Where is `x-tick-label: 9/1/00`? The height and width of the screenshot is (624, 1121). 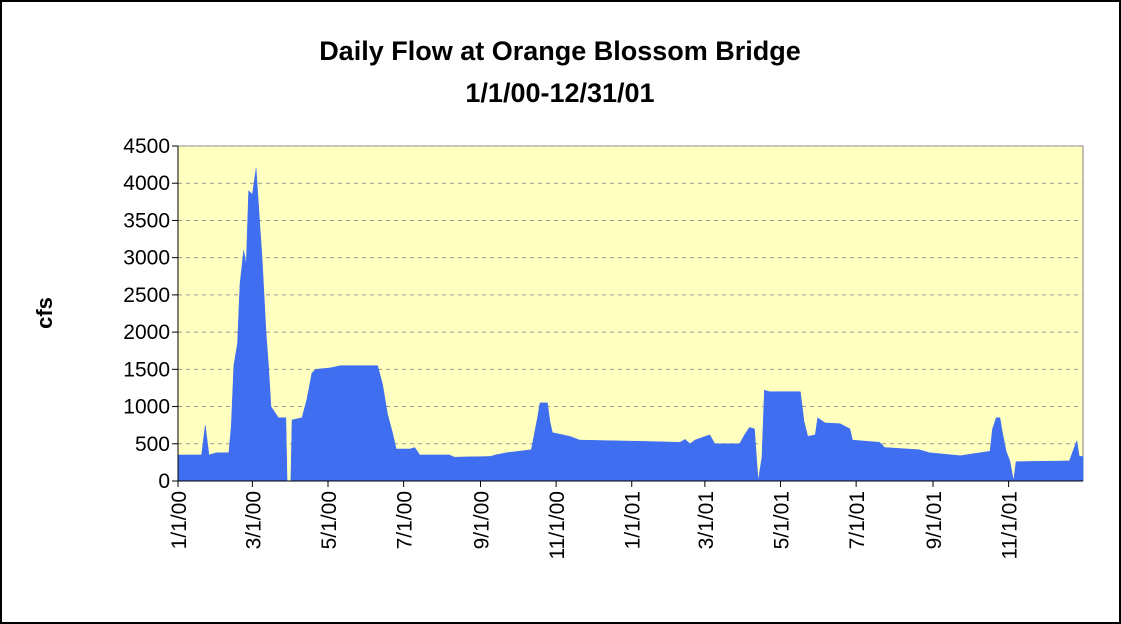 x-tick-label: 9/1/00 is located at coordinates (481, 520).